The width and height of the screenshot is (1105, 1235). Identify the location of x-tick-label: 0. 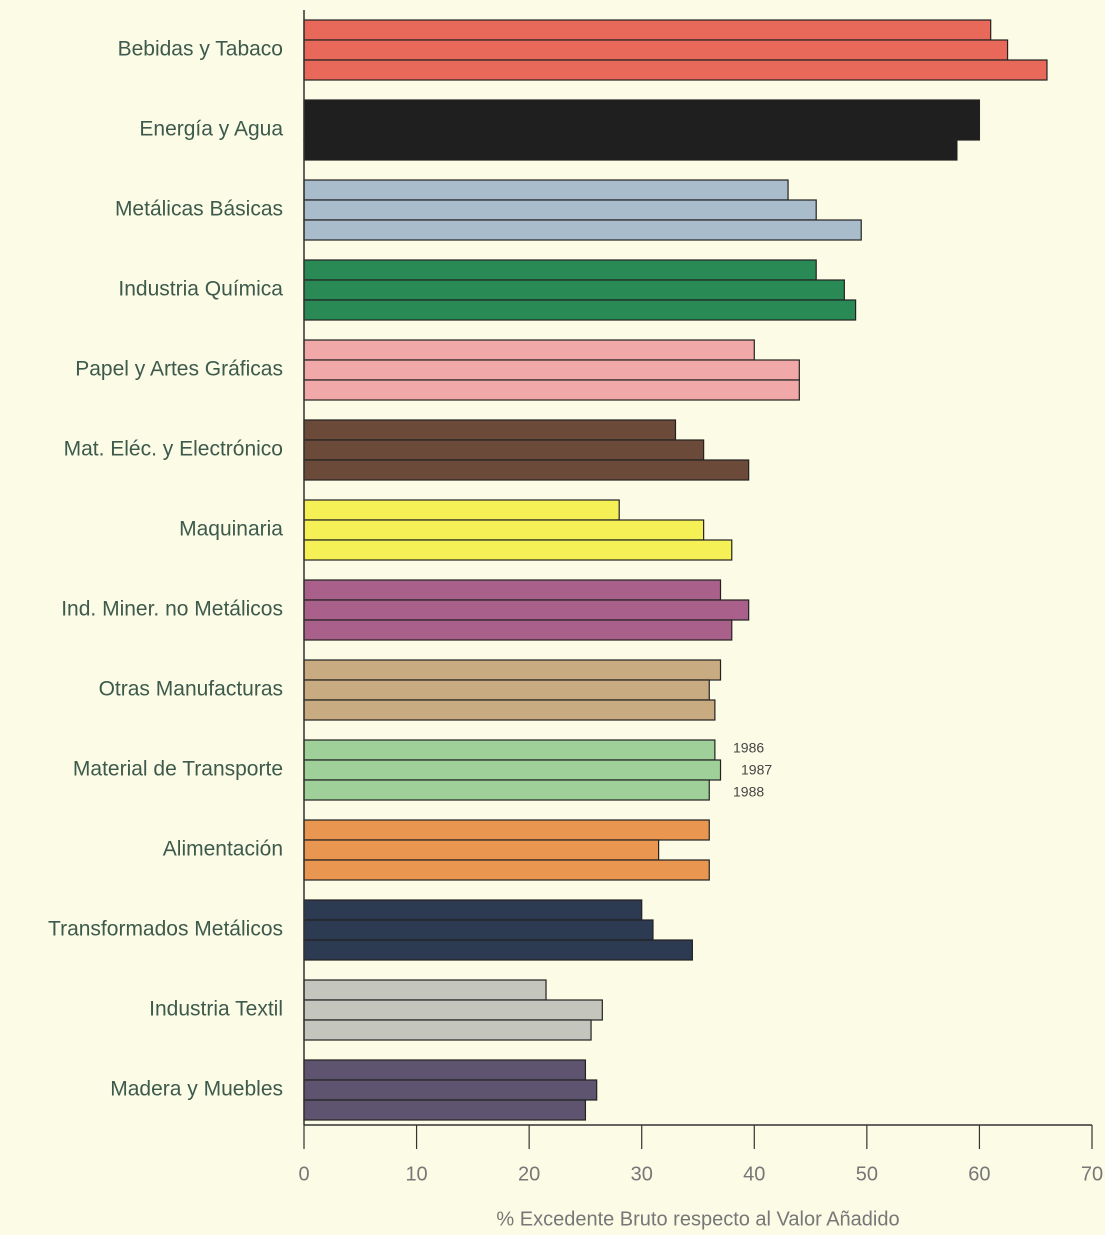
(303, 1174).